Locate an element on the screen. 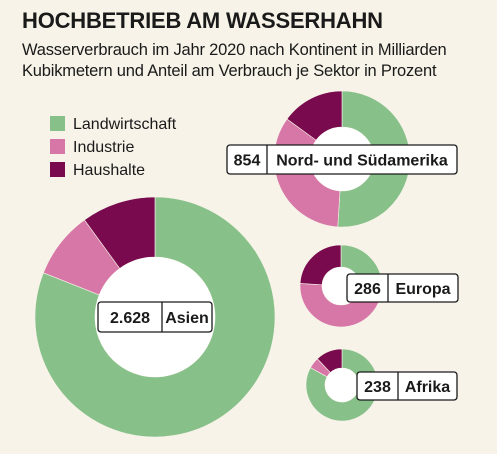 The width and height of the screenshot is (497, 454). legend-swatch-landwirtschaft is located at coordinates (57, 123).